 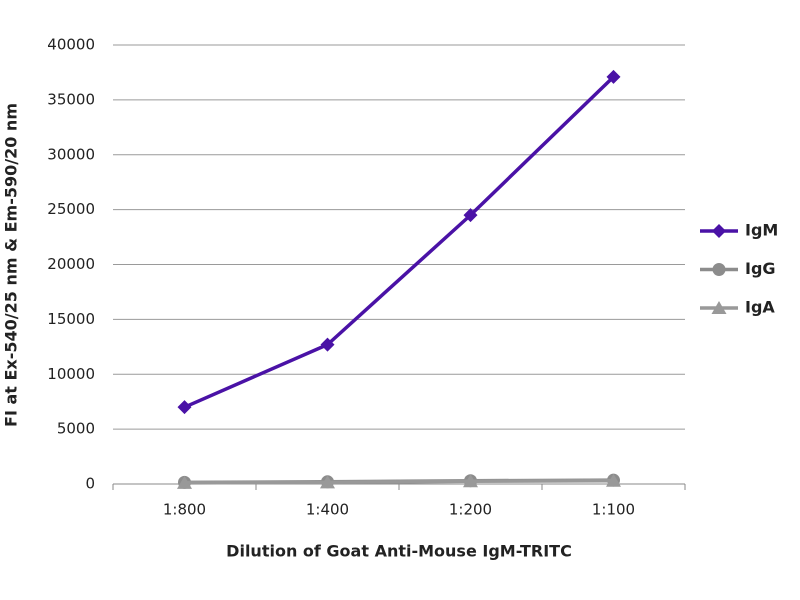 I want to click on y-tick-label: 35000, so click(x=71, y=99).